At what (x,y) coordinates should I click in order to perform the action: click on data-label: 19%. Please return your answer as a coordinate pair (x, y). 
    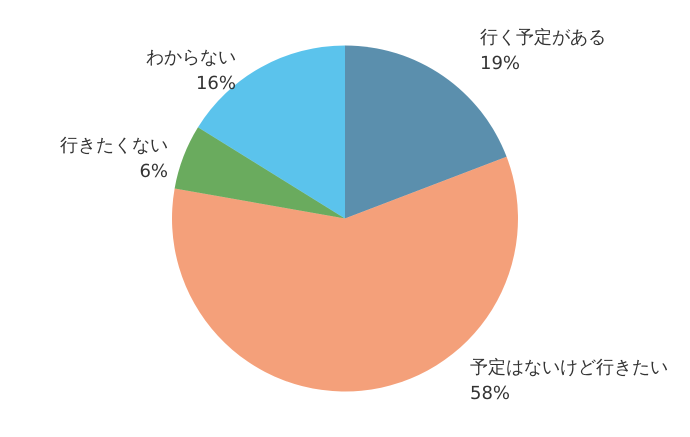
    Looking at the image, I should click on (500, 63).